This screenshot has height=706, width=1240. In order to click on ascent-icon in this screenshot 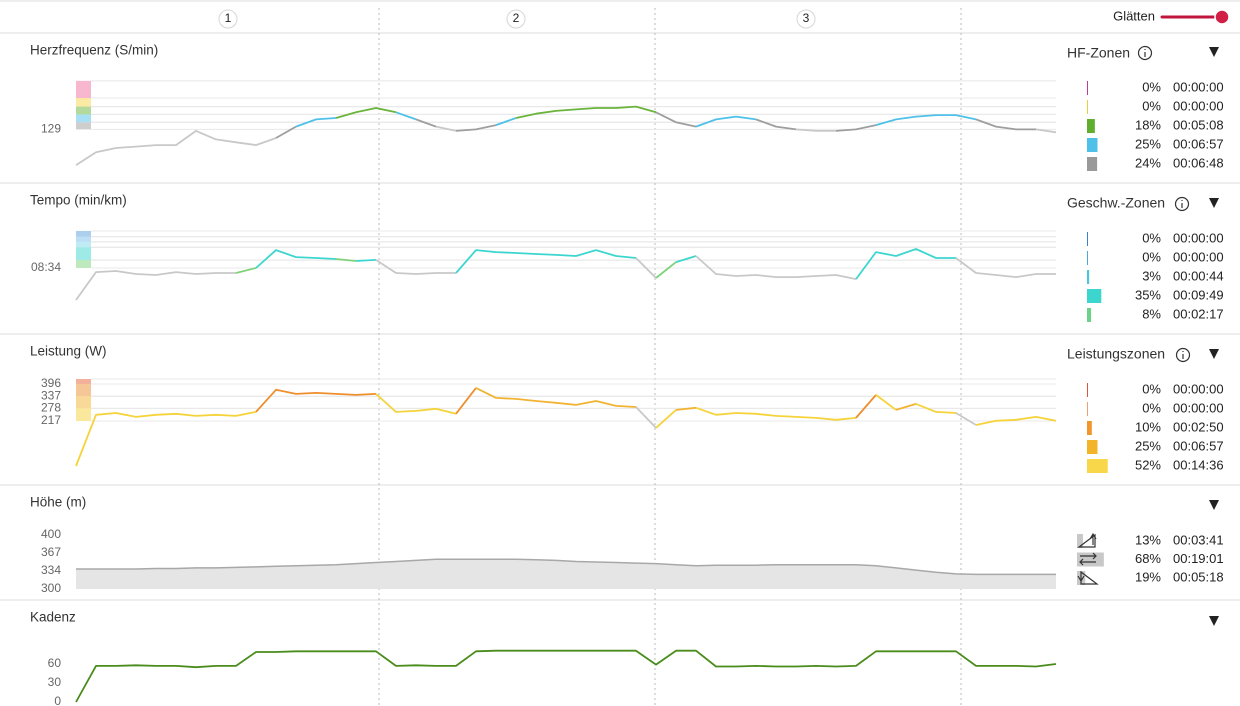, I will do `click(1087, 540)`.